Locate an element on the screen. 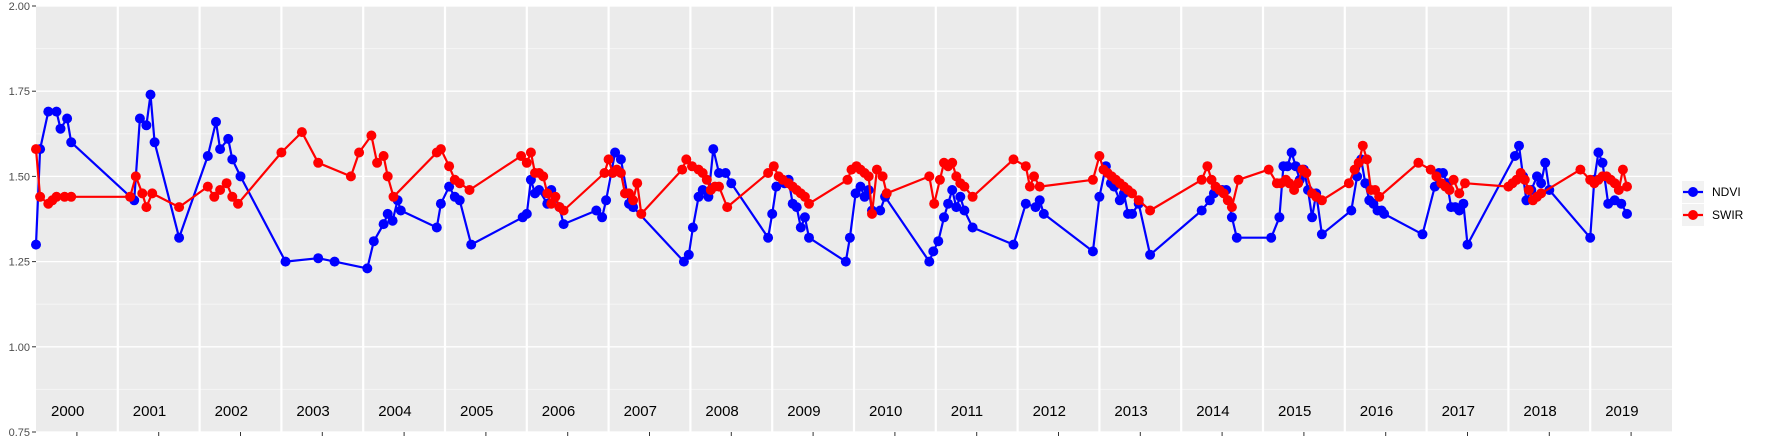 The width and height of the screenshot is (1773, 442). year-label: 2001 is located at coordinates (149, 411).